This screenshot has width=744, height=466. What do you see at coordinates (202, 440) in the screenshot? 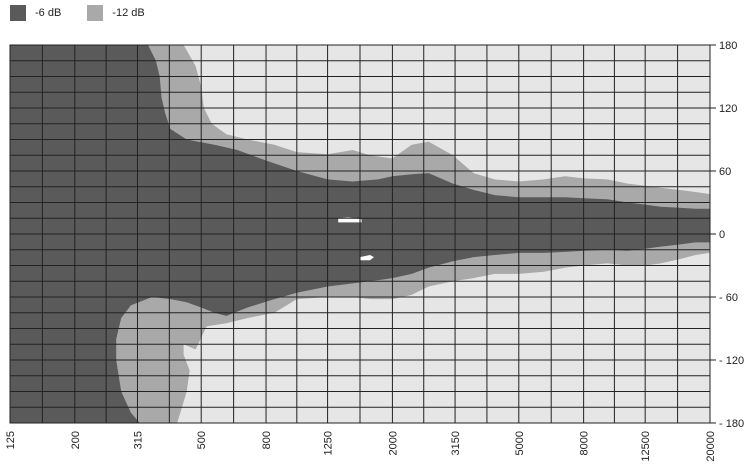
I see `x-tick-label-3: 500` at bounding box center [202, 440].